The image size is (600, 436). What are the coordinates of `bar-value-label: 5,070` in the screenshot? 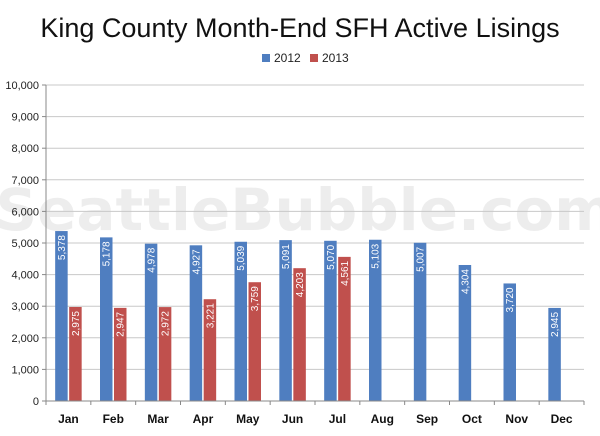 It's located at (331, 256).